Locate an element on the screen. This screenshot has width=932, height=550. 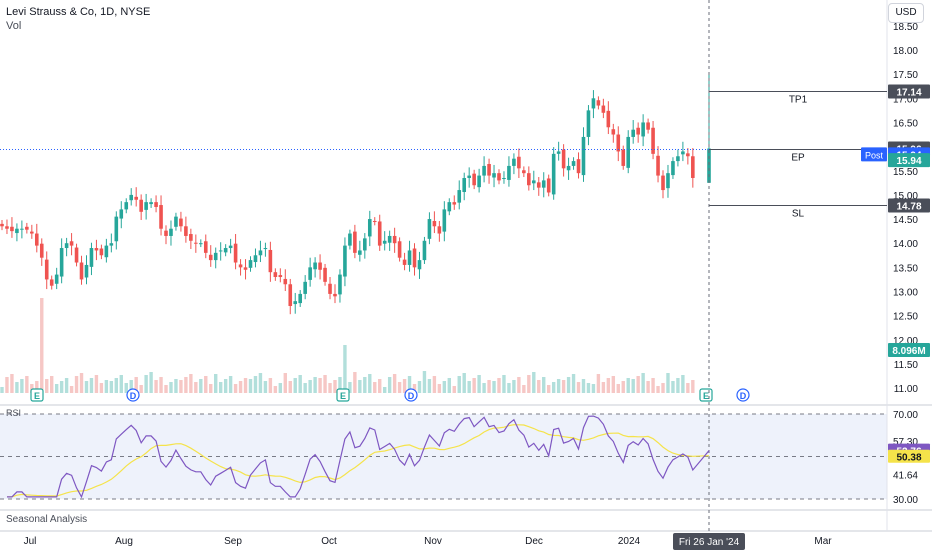
price-tick-label: 16.50 is located at coordinates (905, 123).